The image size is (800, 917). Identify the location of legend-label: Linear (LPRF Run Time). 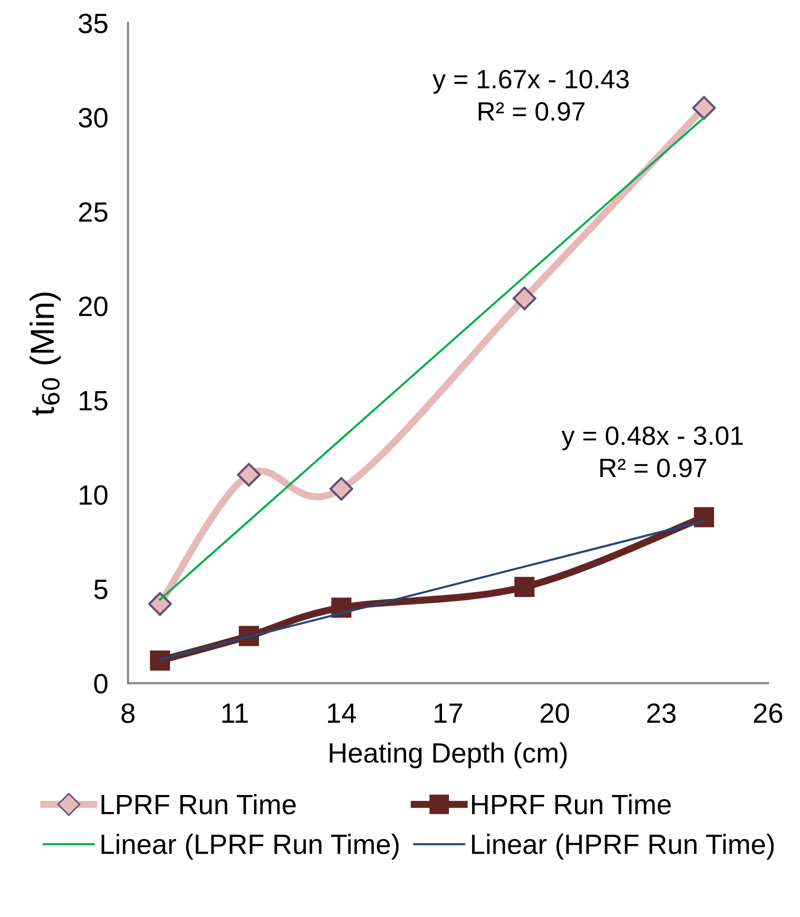
(250, 847).